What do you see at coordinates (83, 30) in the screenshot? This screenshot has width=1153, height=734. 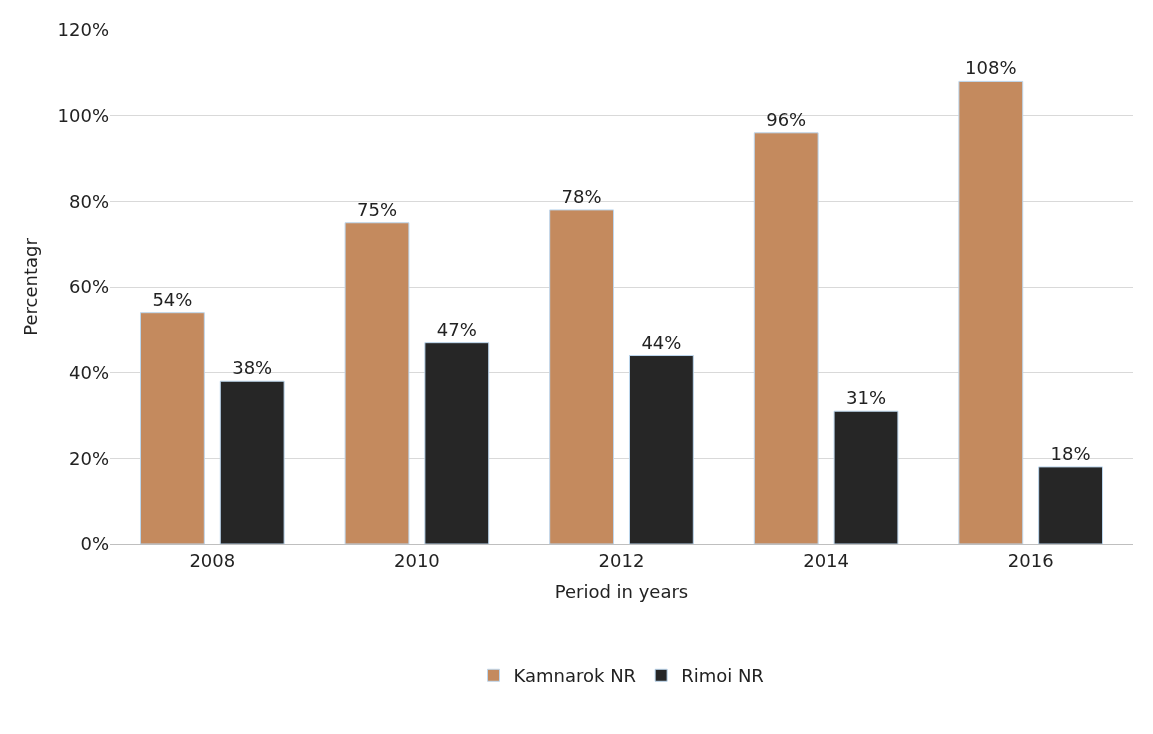 I see `y-tick-label: 120%` at bounding box center [83, 30].